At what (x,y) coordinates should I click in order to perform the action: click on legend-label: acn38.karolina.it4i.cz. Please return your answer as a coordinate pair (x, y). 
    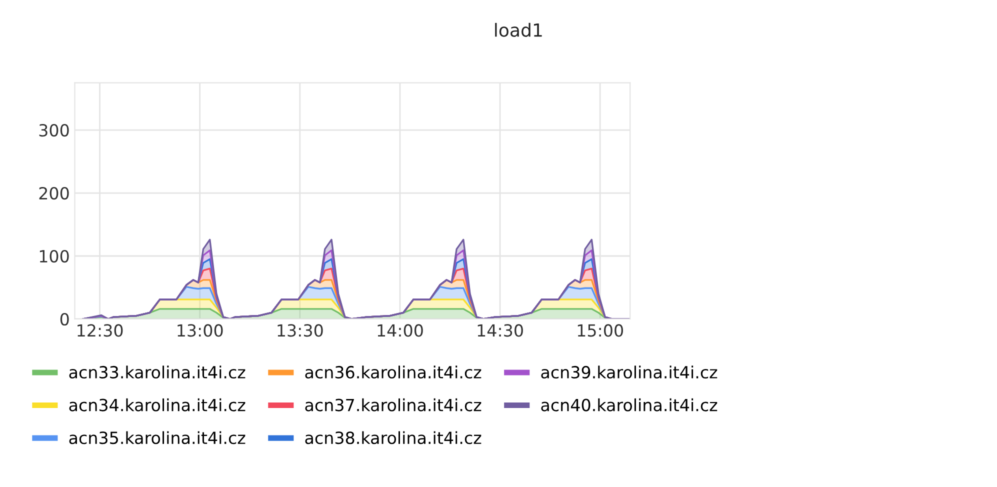
    Looking at the image, I should click on (393, 437).